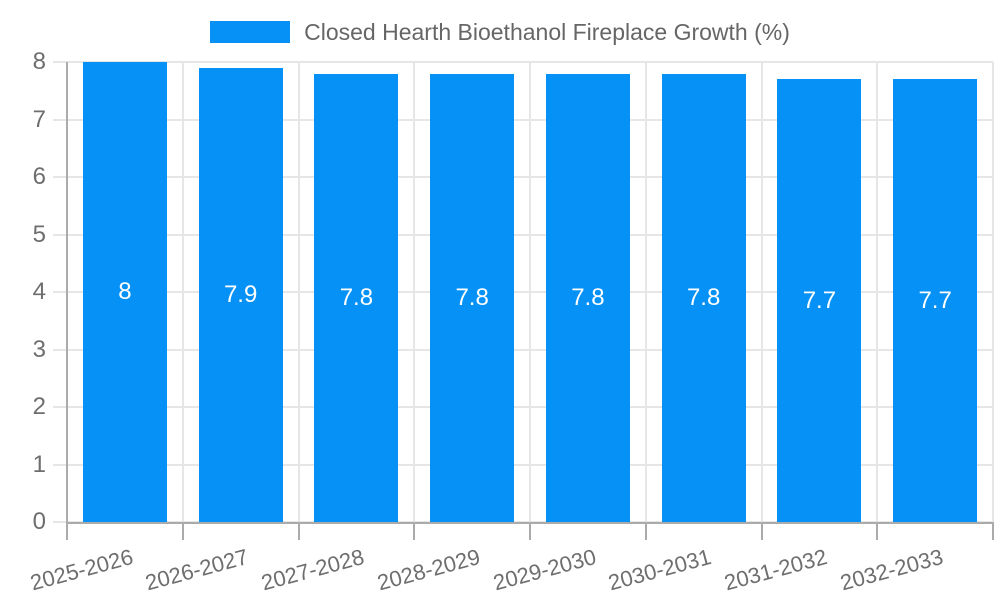 This screenshot has height=600, width=1000. Describe the element at coordinates (250, 32) in the screenshot. I see `legend-swatch` at that location.